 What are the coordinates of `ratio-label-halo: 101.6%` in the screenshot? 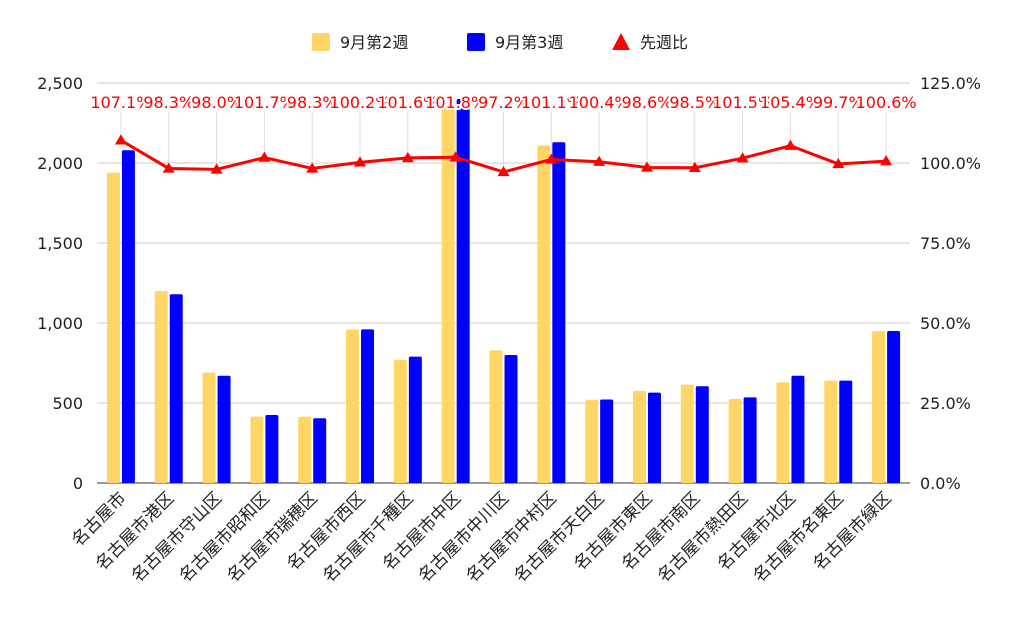 It's located at (407, 102).